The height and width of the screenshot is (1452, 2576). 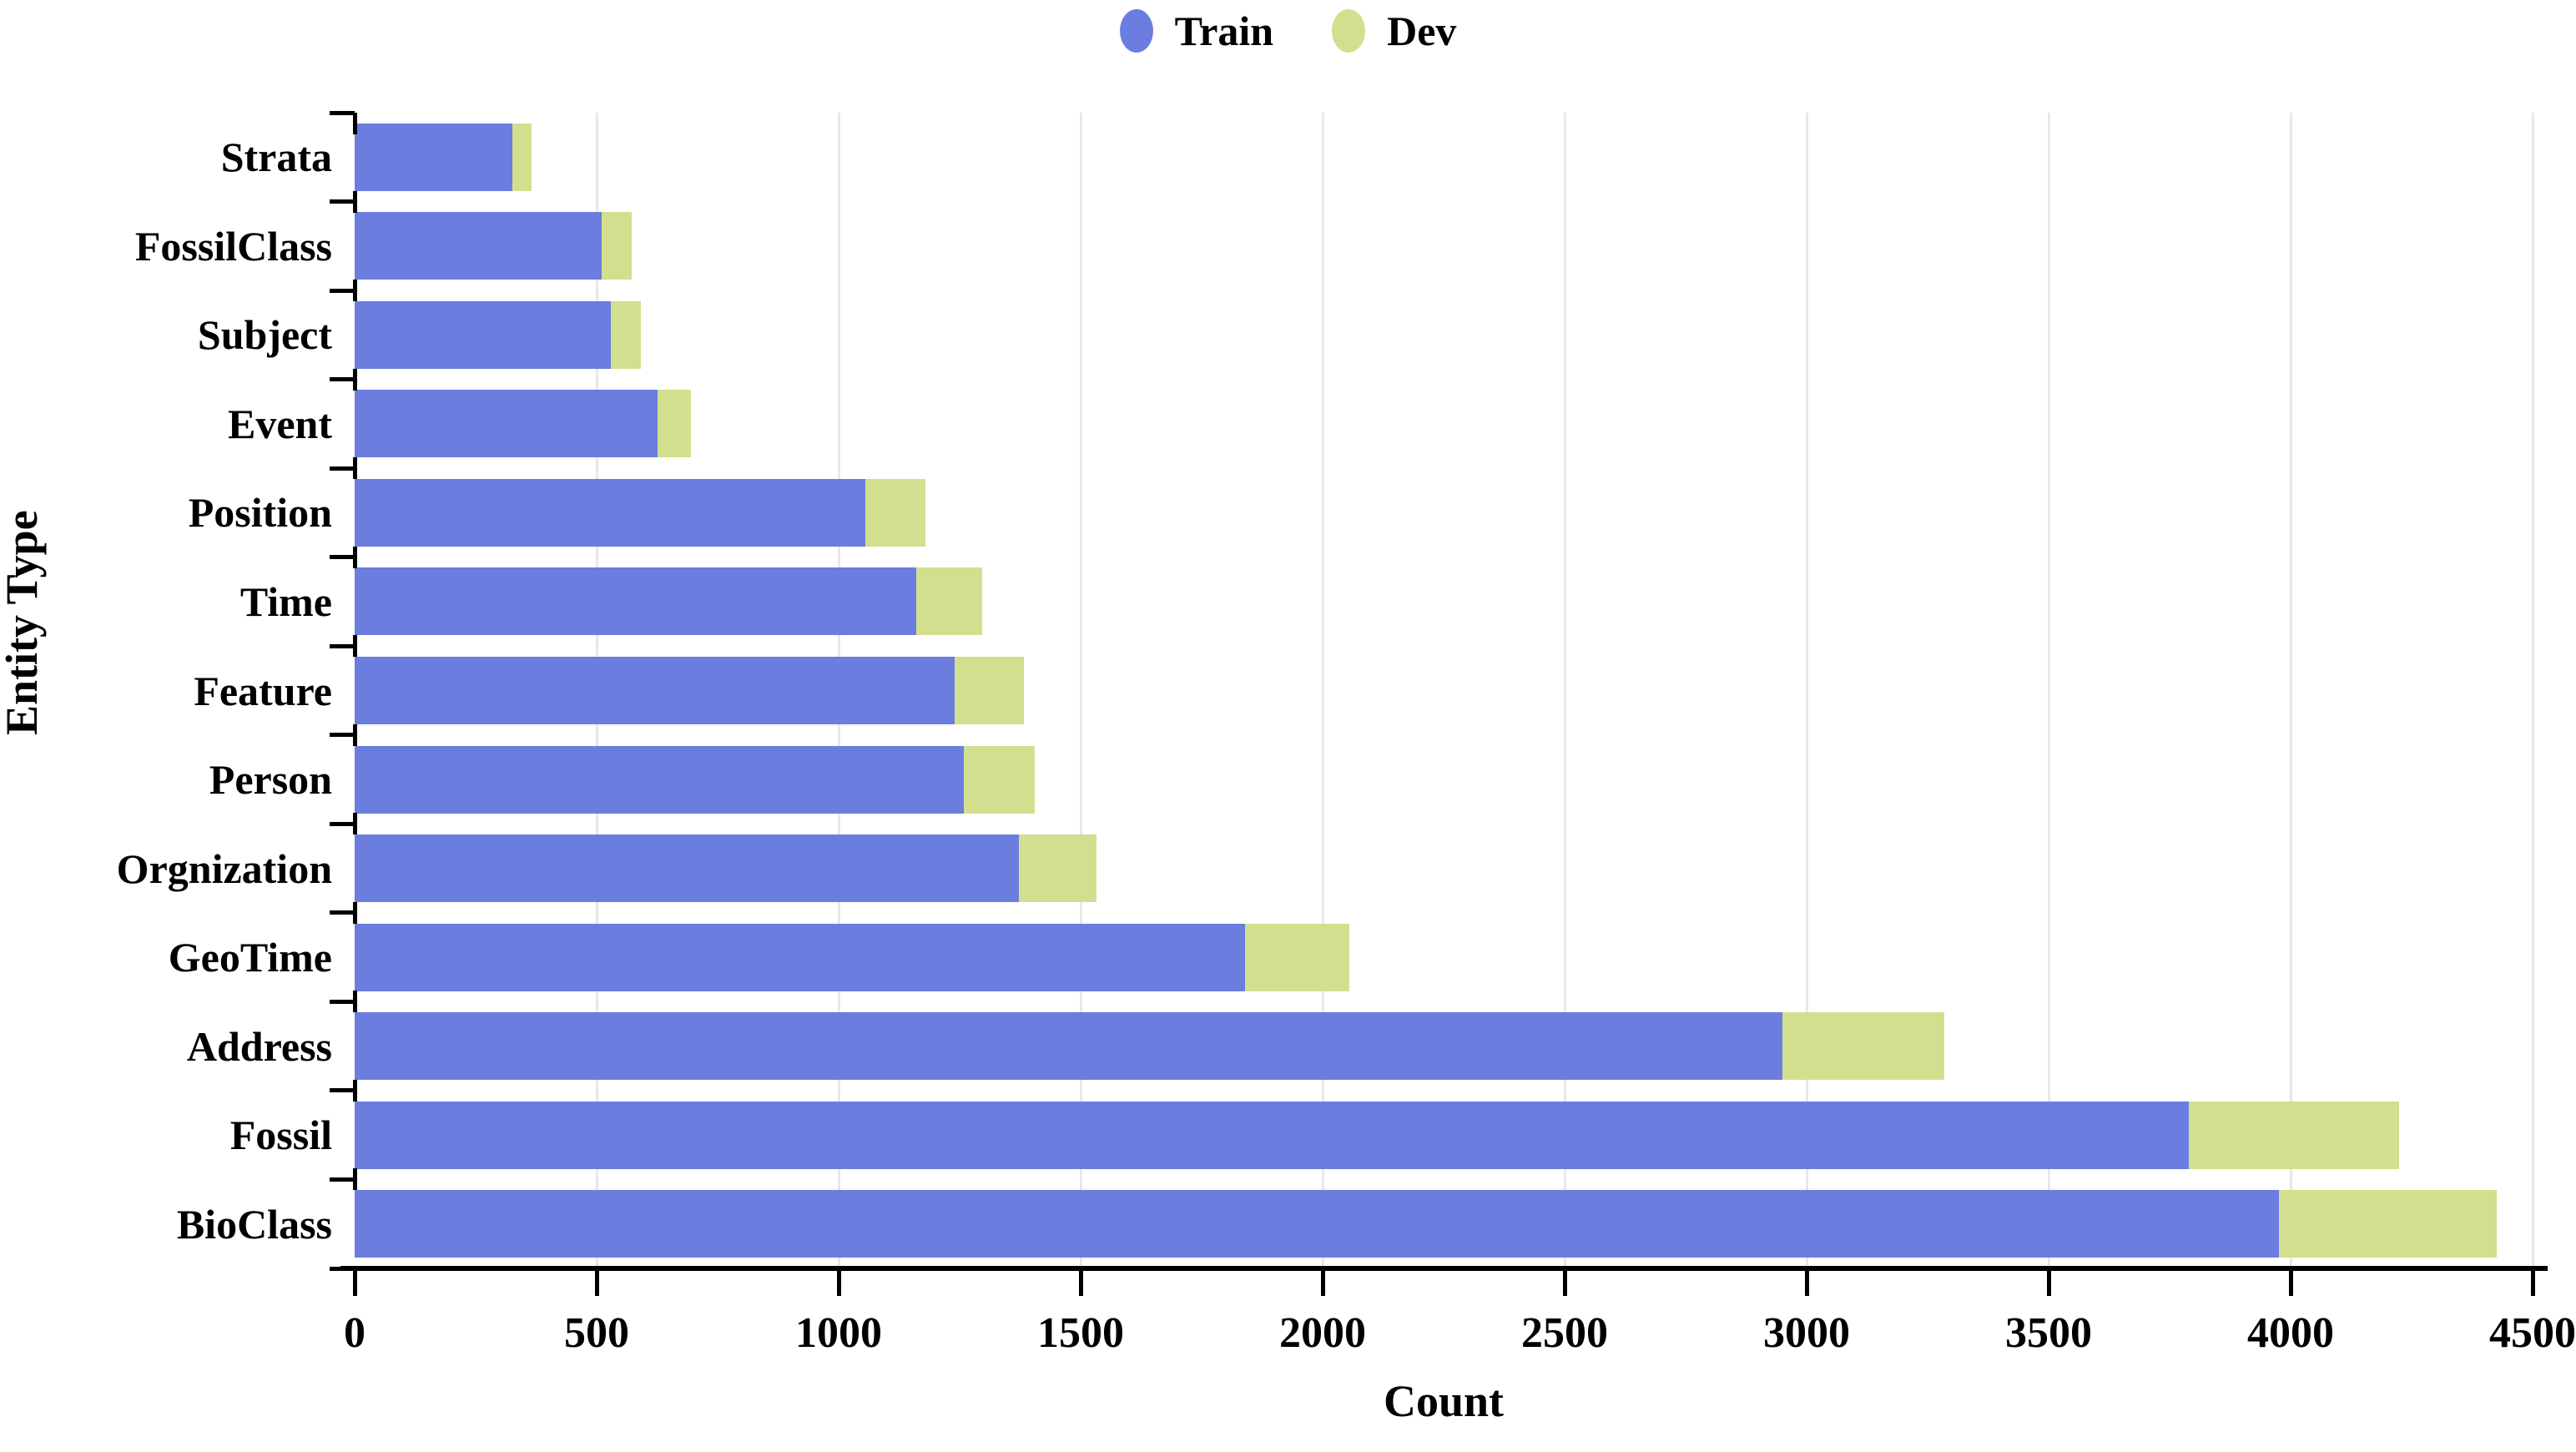 What do you see at coordinates (1322, 1283) in the screenshot?
I see `x-axis-tick-2000` at bounding box center [1322, 1283].